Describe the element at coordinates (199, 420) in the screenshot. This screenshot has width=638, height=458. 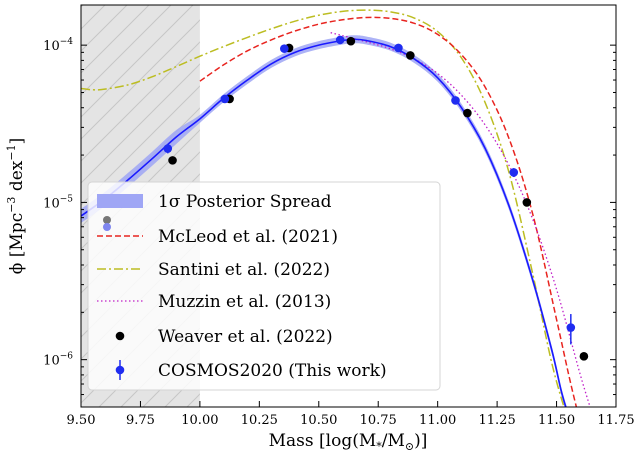
I see `x-tick-label: 10.00` at that location.